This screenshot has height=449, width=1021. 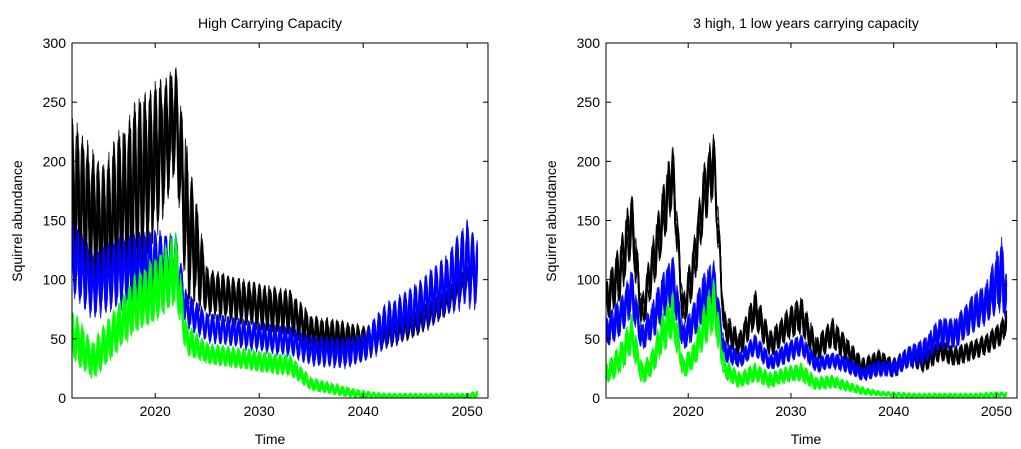 What do you see at coordinates (806, 23) in the screenshot?
I see `chart-title: 3 high, 1 low years carrying capacity` at bounding box center [806, 23].